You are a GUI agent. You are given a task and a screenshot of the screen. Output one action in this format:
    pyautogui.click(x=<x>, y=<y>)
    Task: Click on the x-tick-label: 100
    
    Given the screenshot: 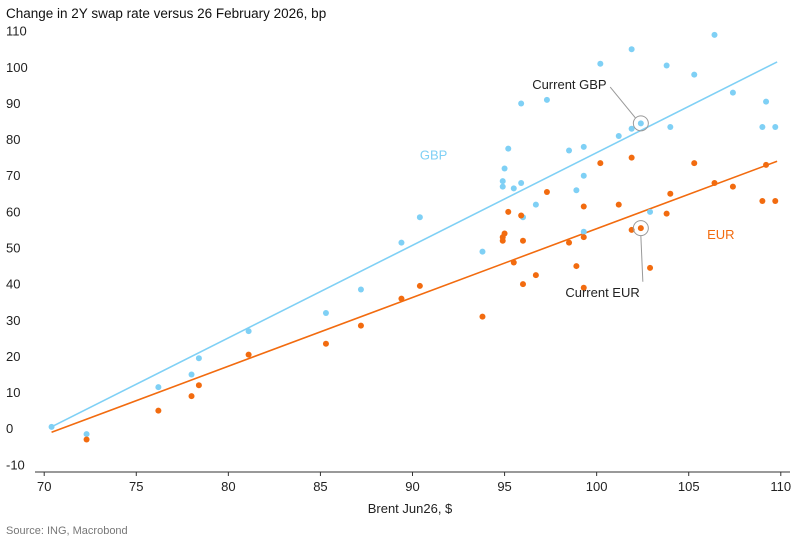 What is the action you would take?
    pyautogui.click(x=597, y=486)
    